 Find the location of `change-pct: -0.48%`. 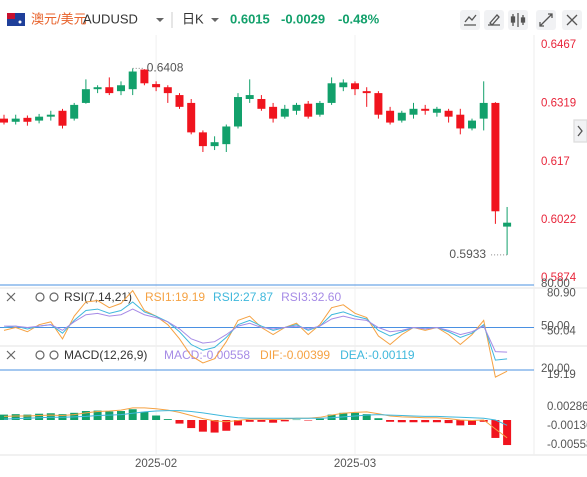

change-pct: -0.48% is located at coordinates (359, 18).